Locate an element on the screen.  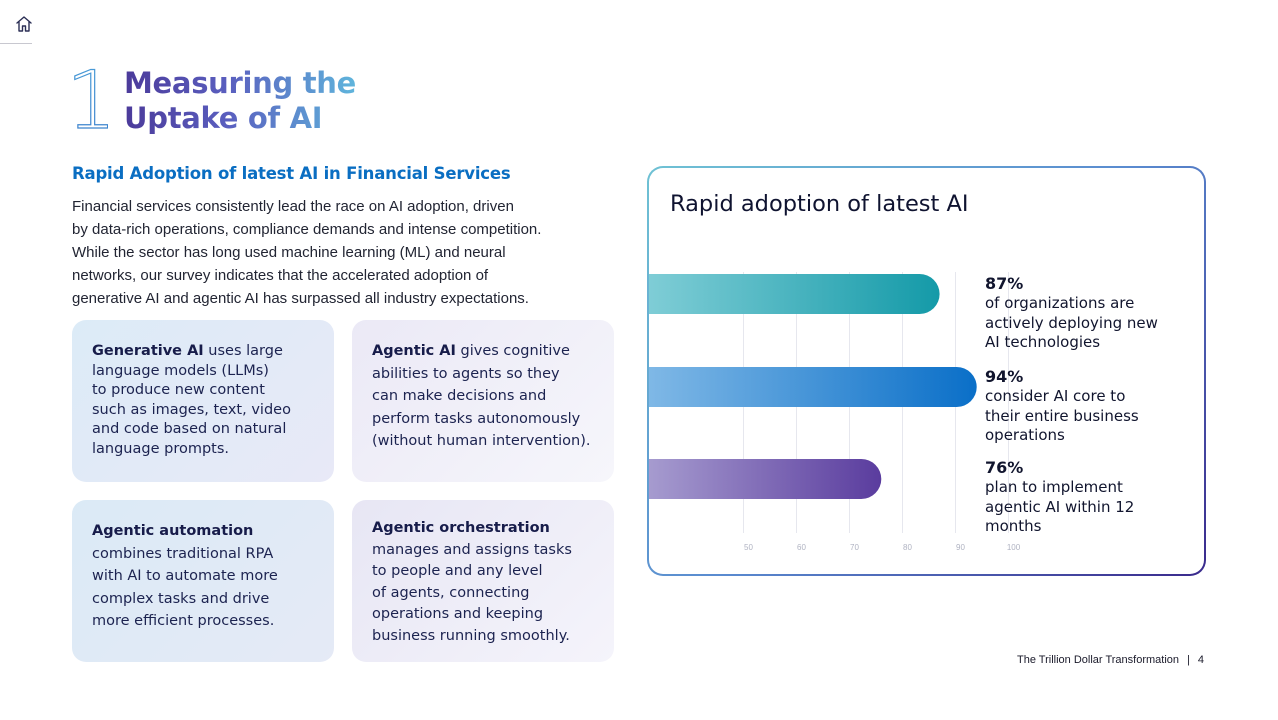
card-text: with AI to automate more is located at coordinates (185, 576).